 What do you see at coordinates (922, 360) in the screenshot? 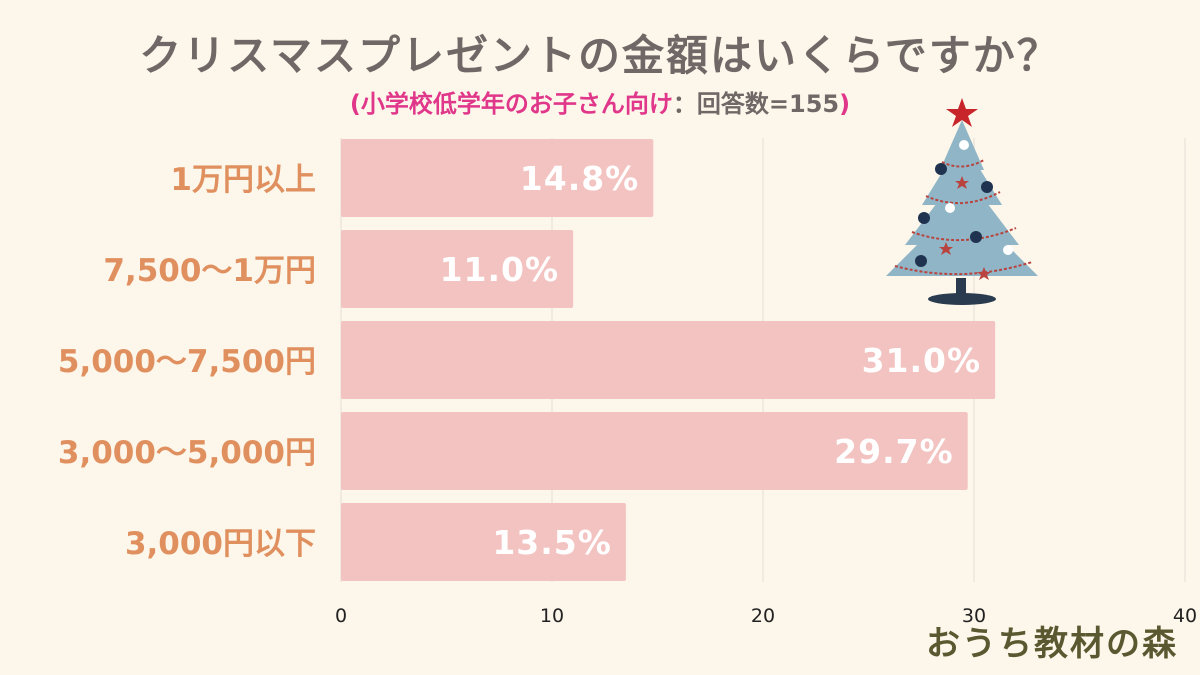
I see `bar-value-label: 31.0%` at bounding box center [922, 360].